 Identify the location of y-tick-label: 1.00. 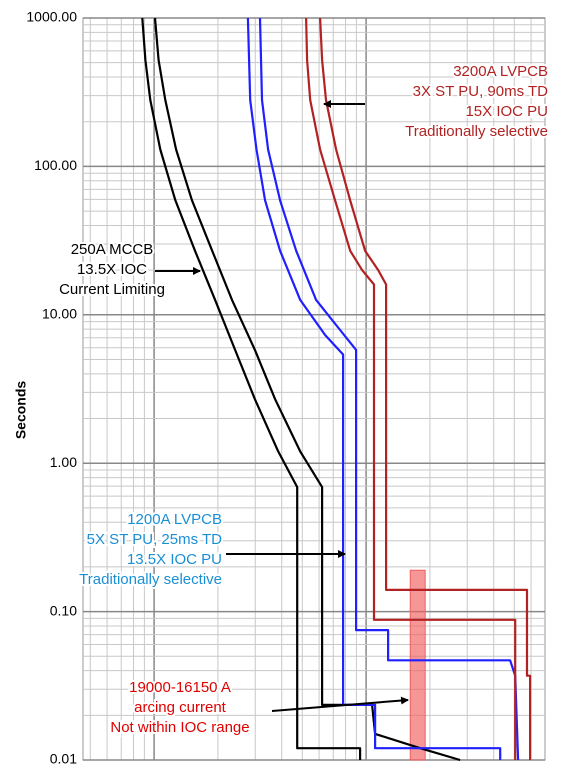
(63, 462).